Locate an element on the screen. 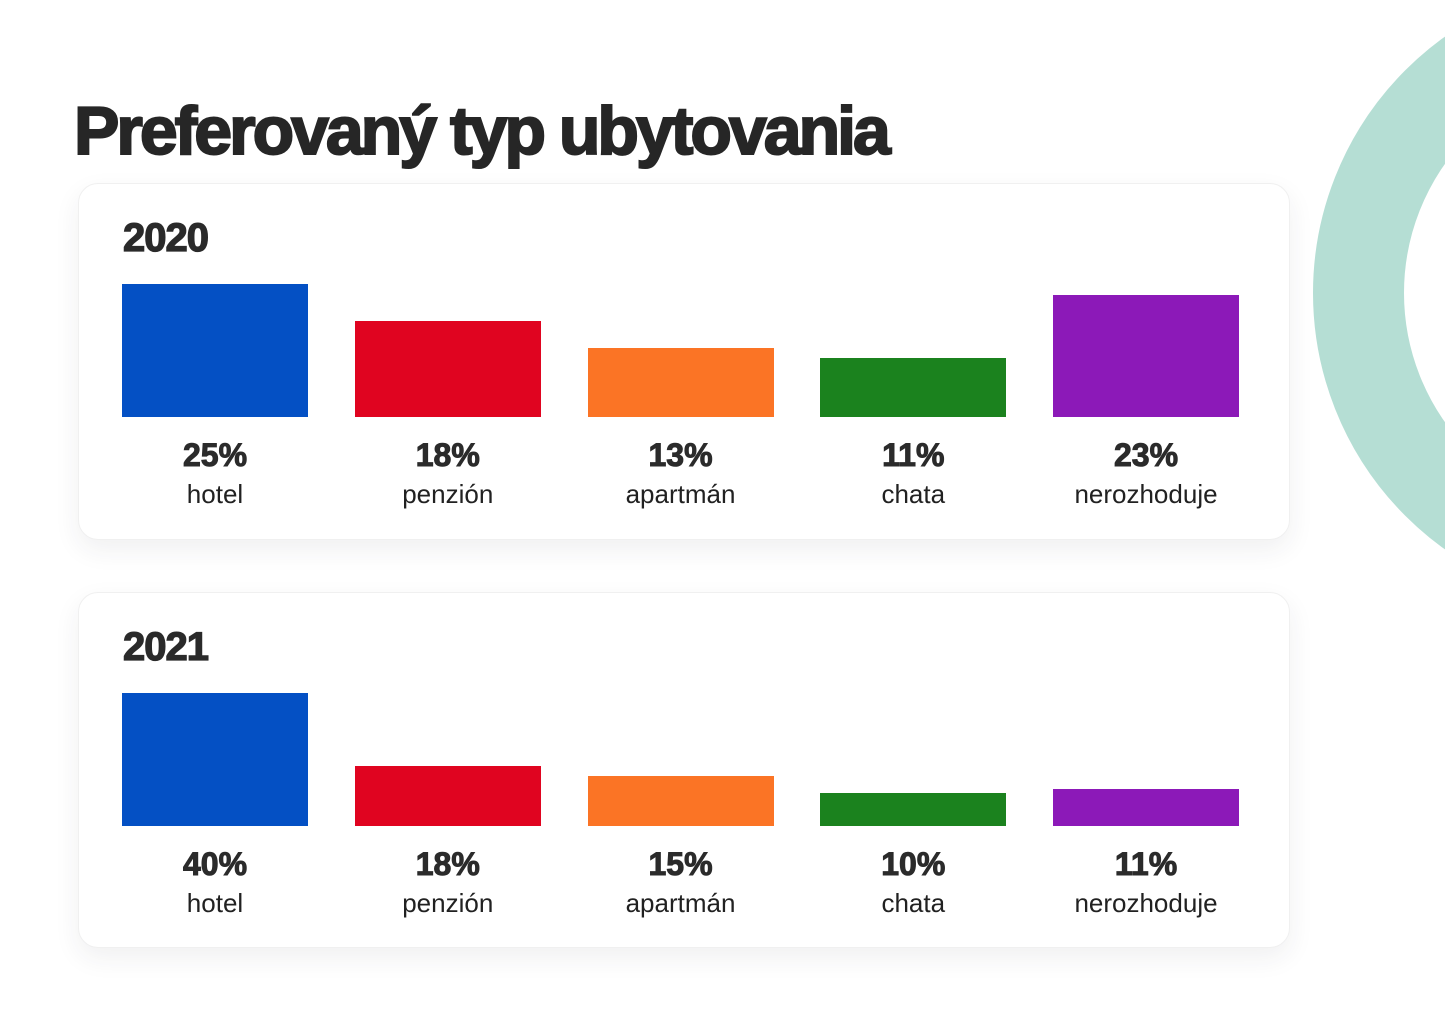 This screenshot has height=1019, width=1445. teal-donut-decoration is located at coordinates (1379, 304).